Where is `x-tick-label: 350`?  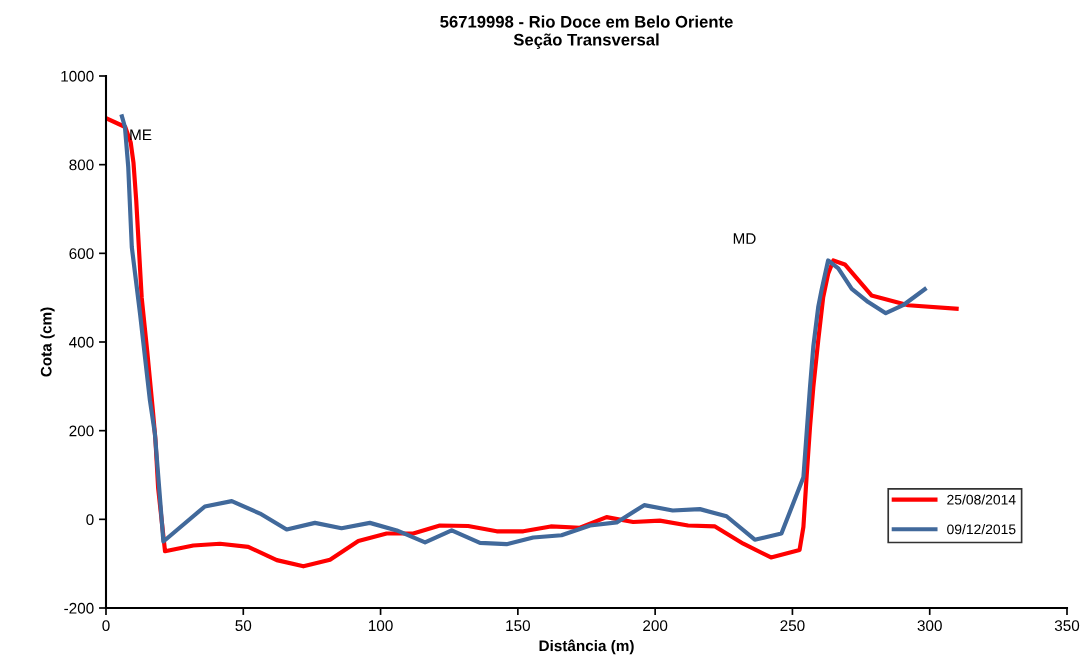
x-tick-label: 350 is located at coordinates (1067, 626).